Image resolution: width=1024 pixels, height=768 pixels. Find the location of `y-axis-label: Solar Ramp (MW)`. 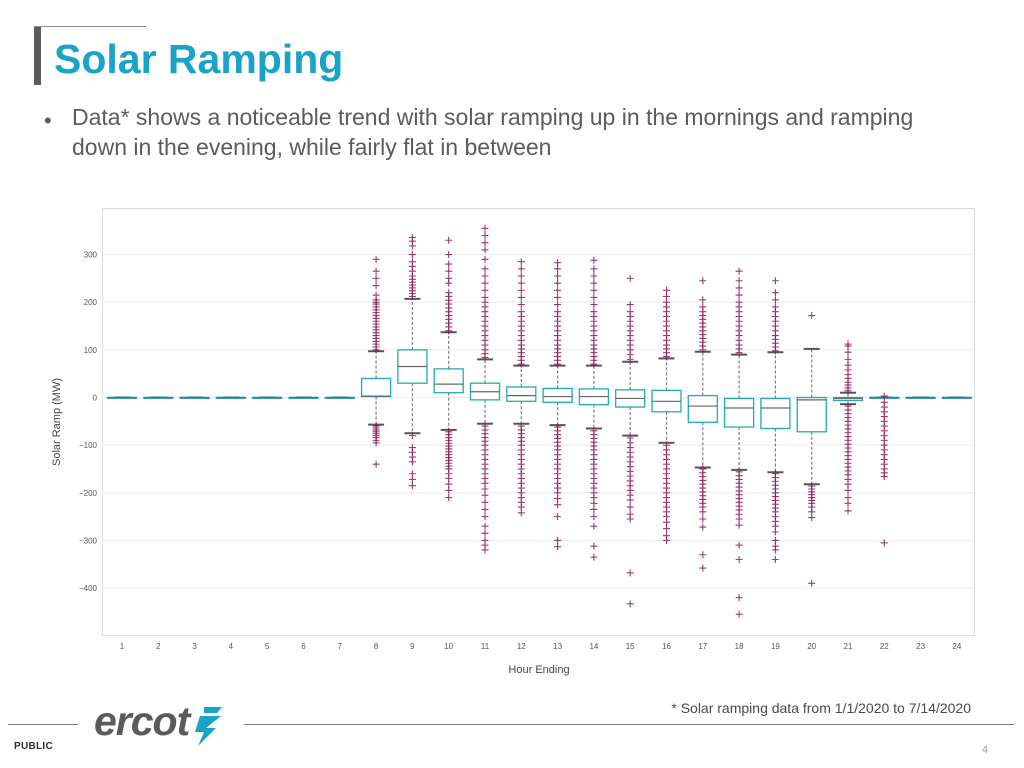

y-axis-label: Solar Ramp (MW) is located at coordinates (57, 422).